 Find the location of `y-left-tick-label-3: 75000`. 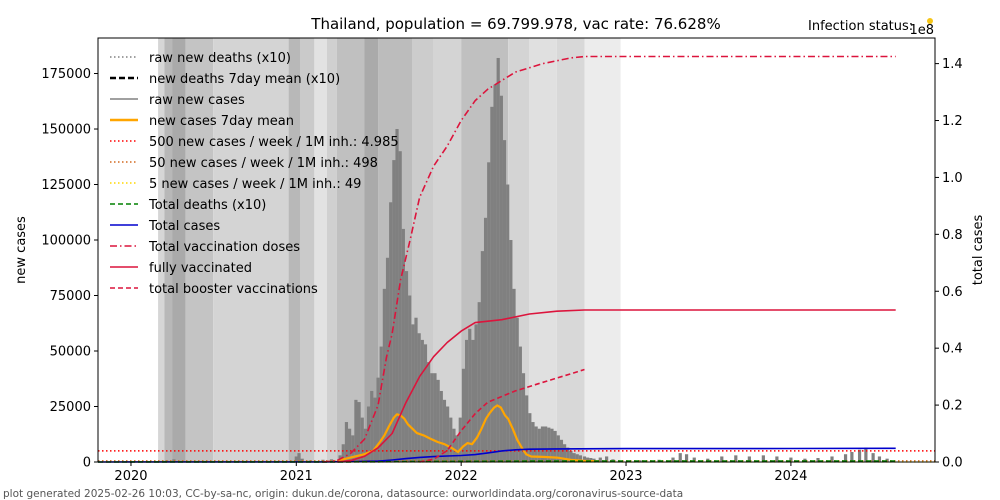

y-left-tick-label-3: 75000 is located at coordinates (70, 296).